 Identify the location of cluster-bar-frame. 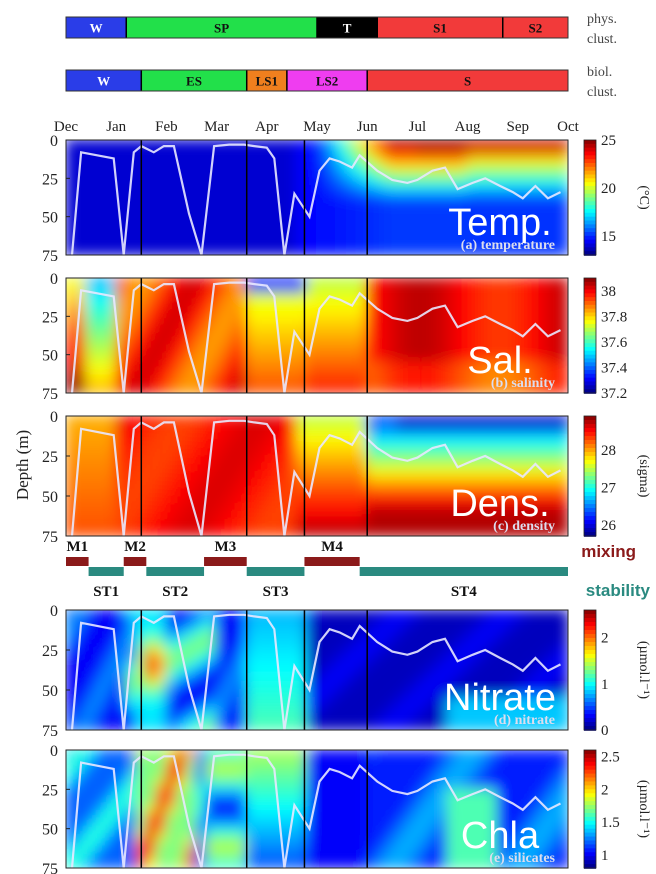
(317, 27).